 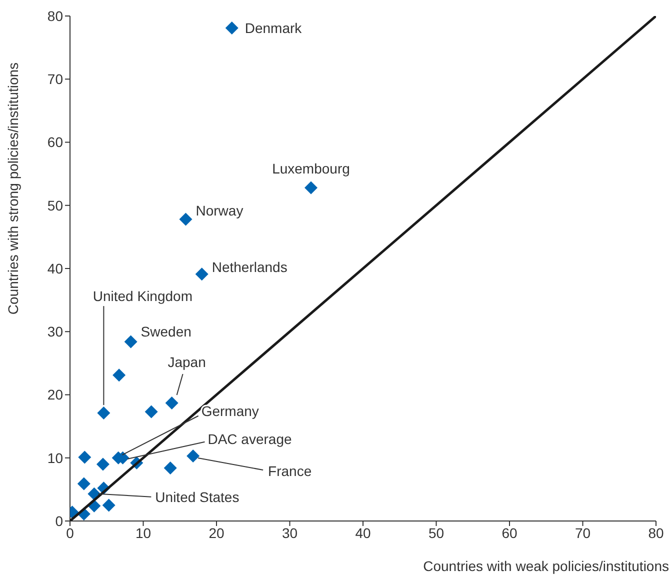 I want to click on x-tick-label: 60, so click(x=510, y=532).